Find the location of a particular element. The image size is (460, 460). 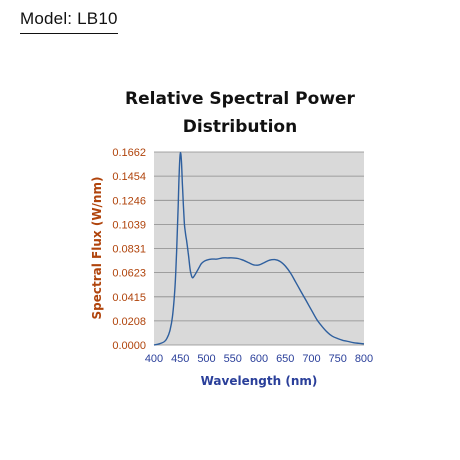

chart-title-line-1: Relative Spectral Power is located at coordinates (240, 99).